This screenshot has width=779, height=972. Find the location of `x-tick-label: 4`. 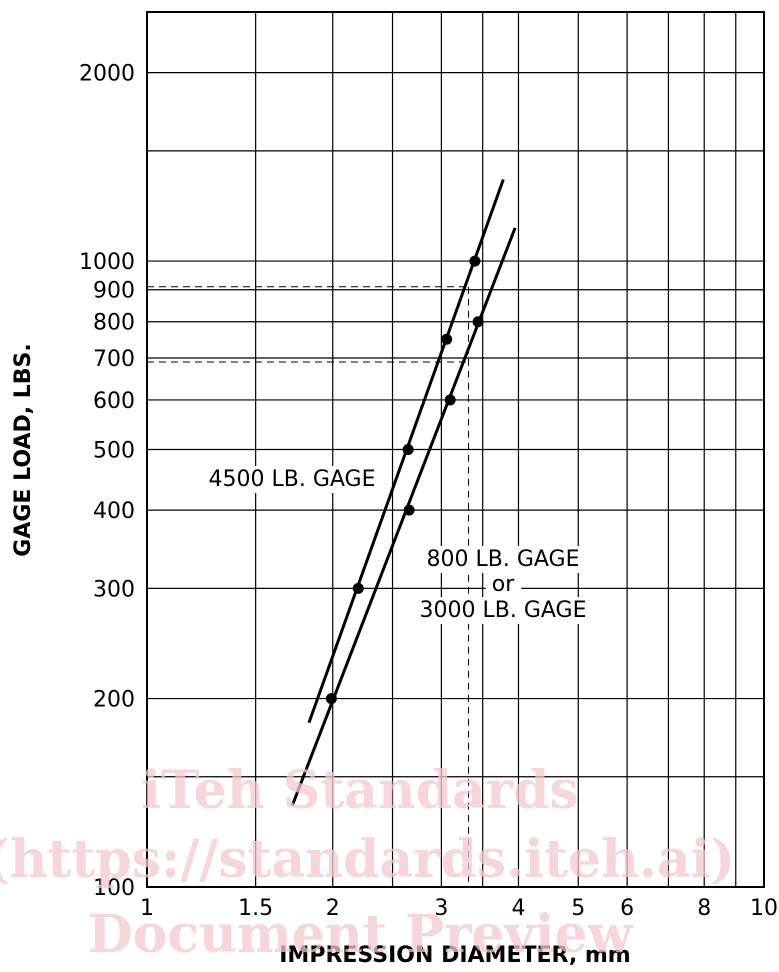

x-tick-label: 4 is located at coordinates (518, 908).